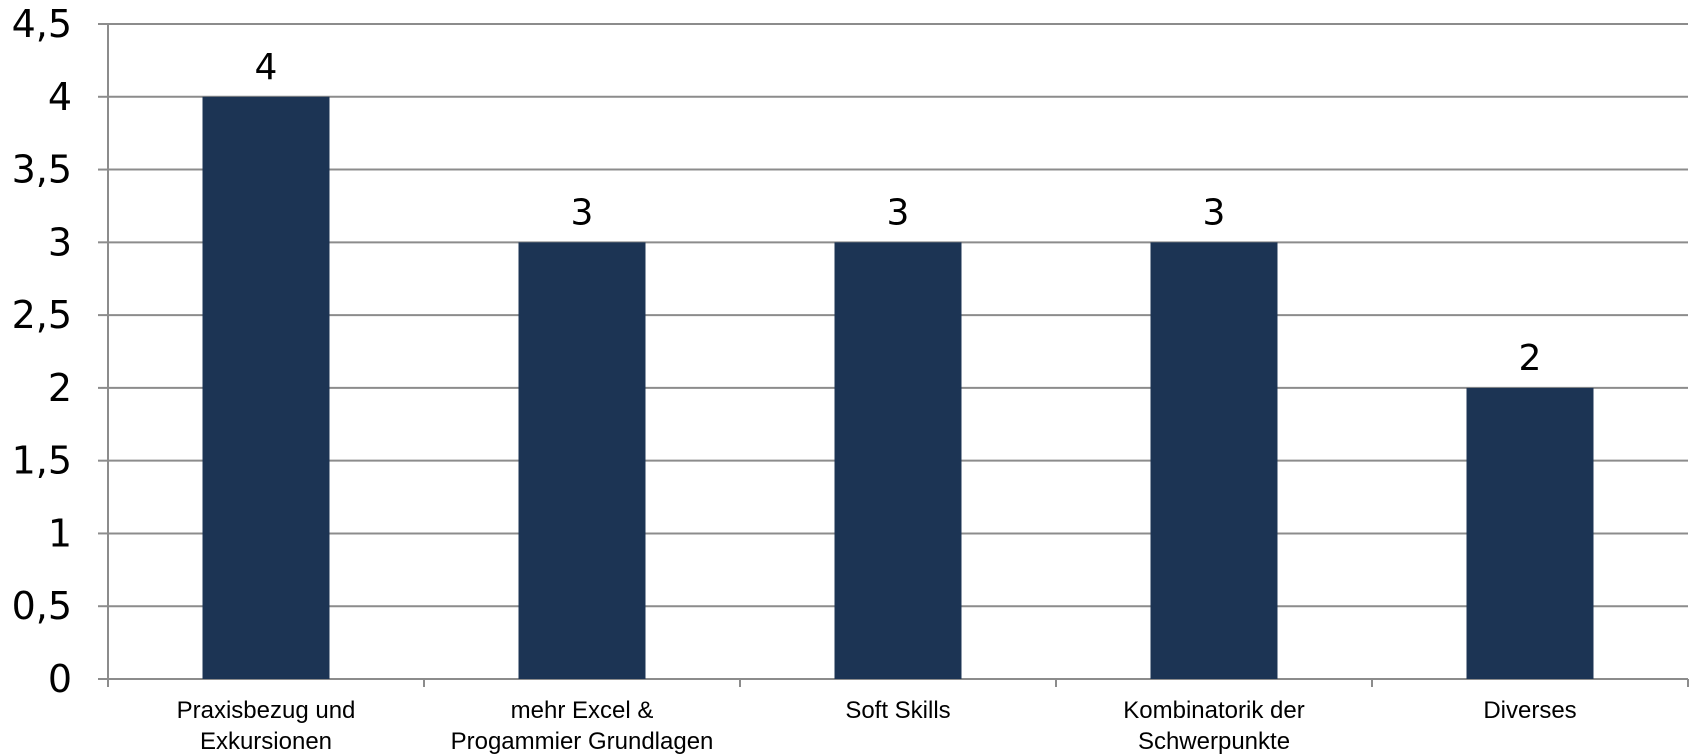 Image resolution: width=1694 pixels, height=755 pixels. Describe the element at coordinates (42, 315) in the screenshot. I see `y-tick-label: 2,5` at that location.